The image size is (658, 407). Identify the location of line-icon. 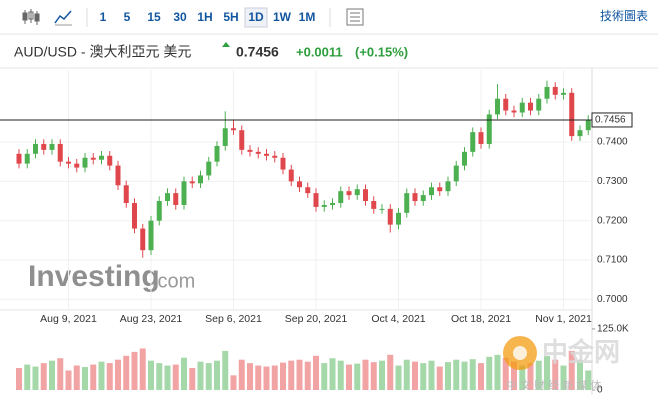
(63, 17).